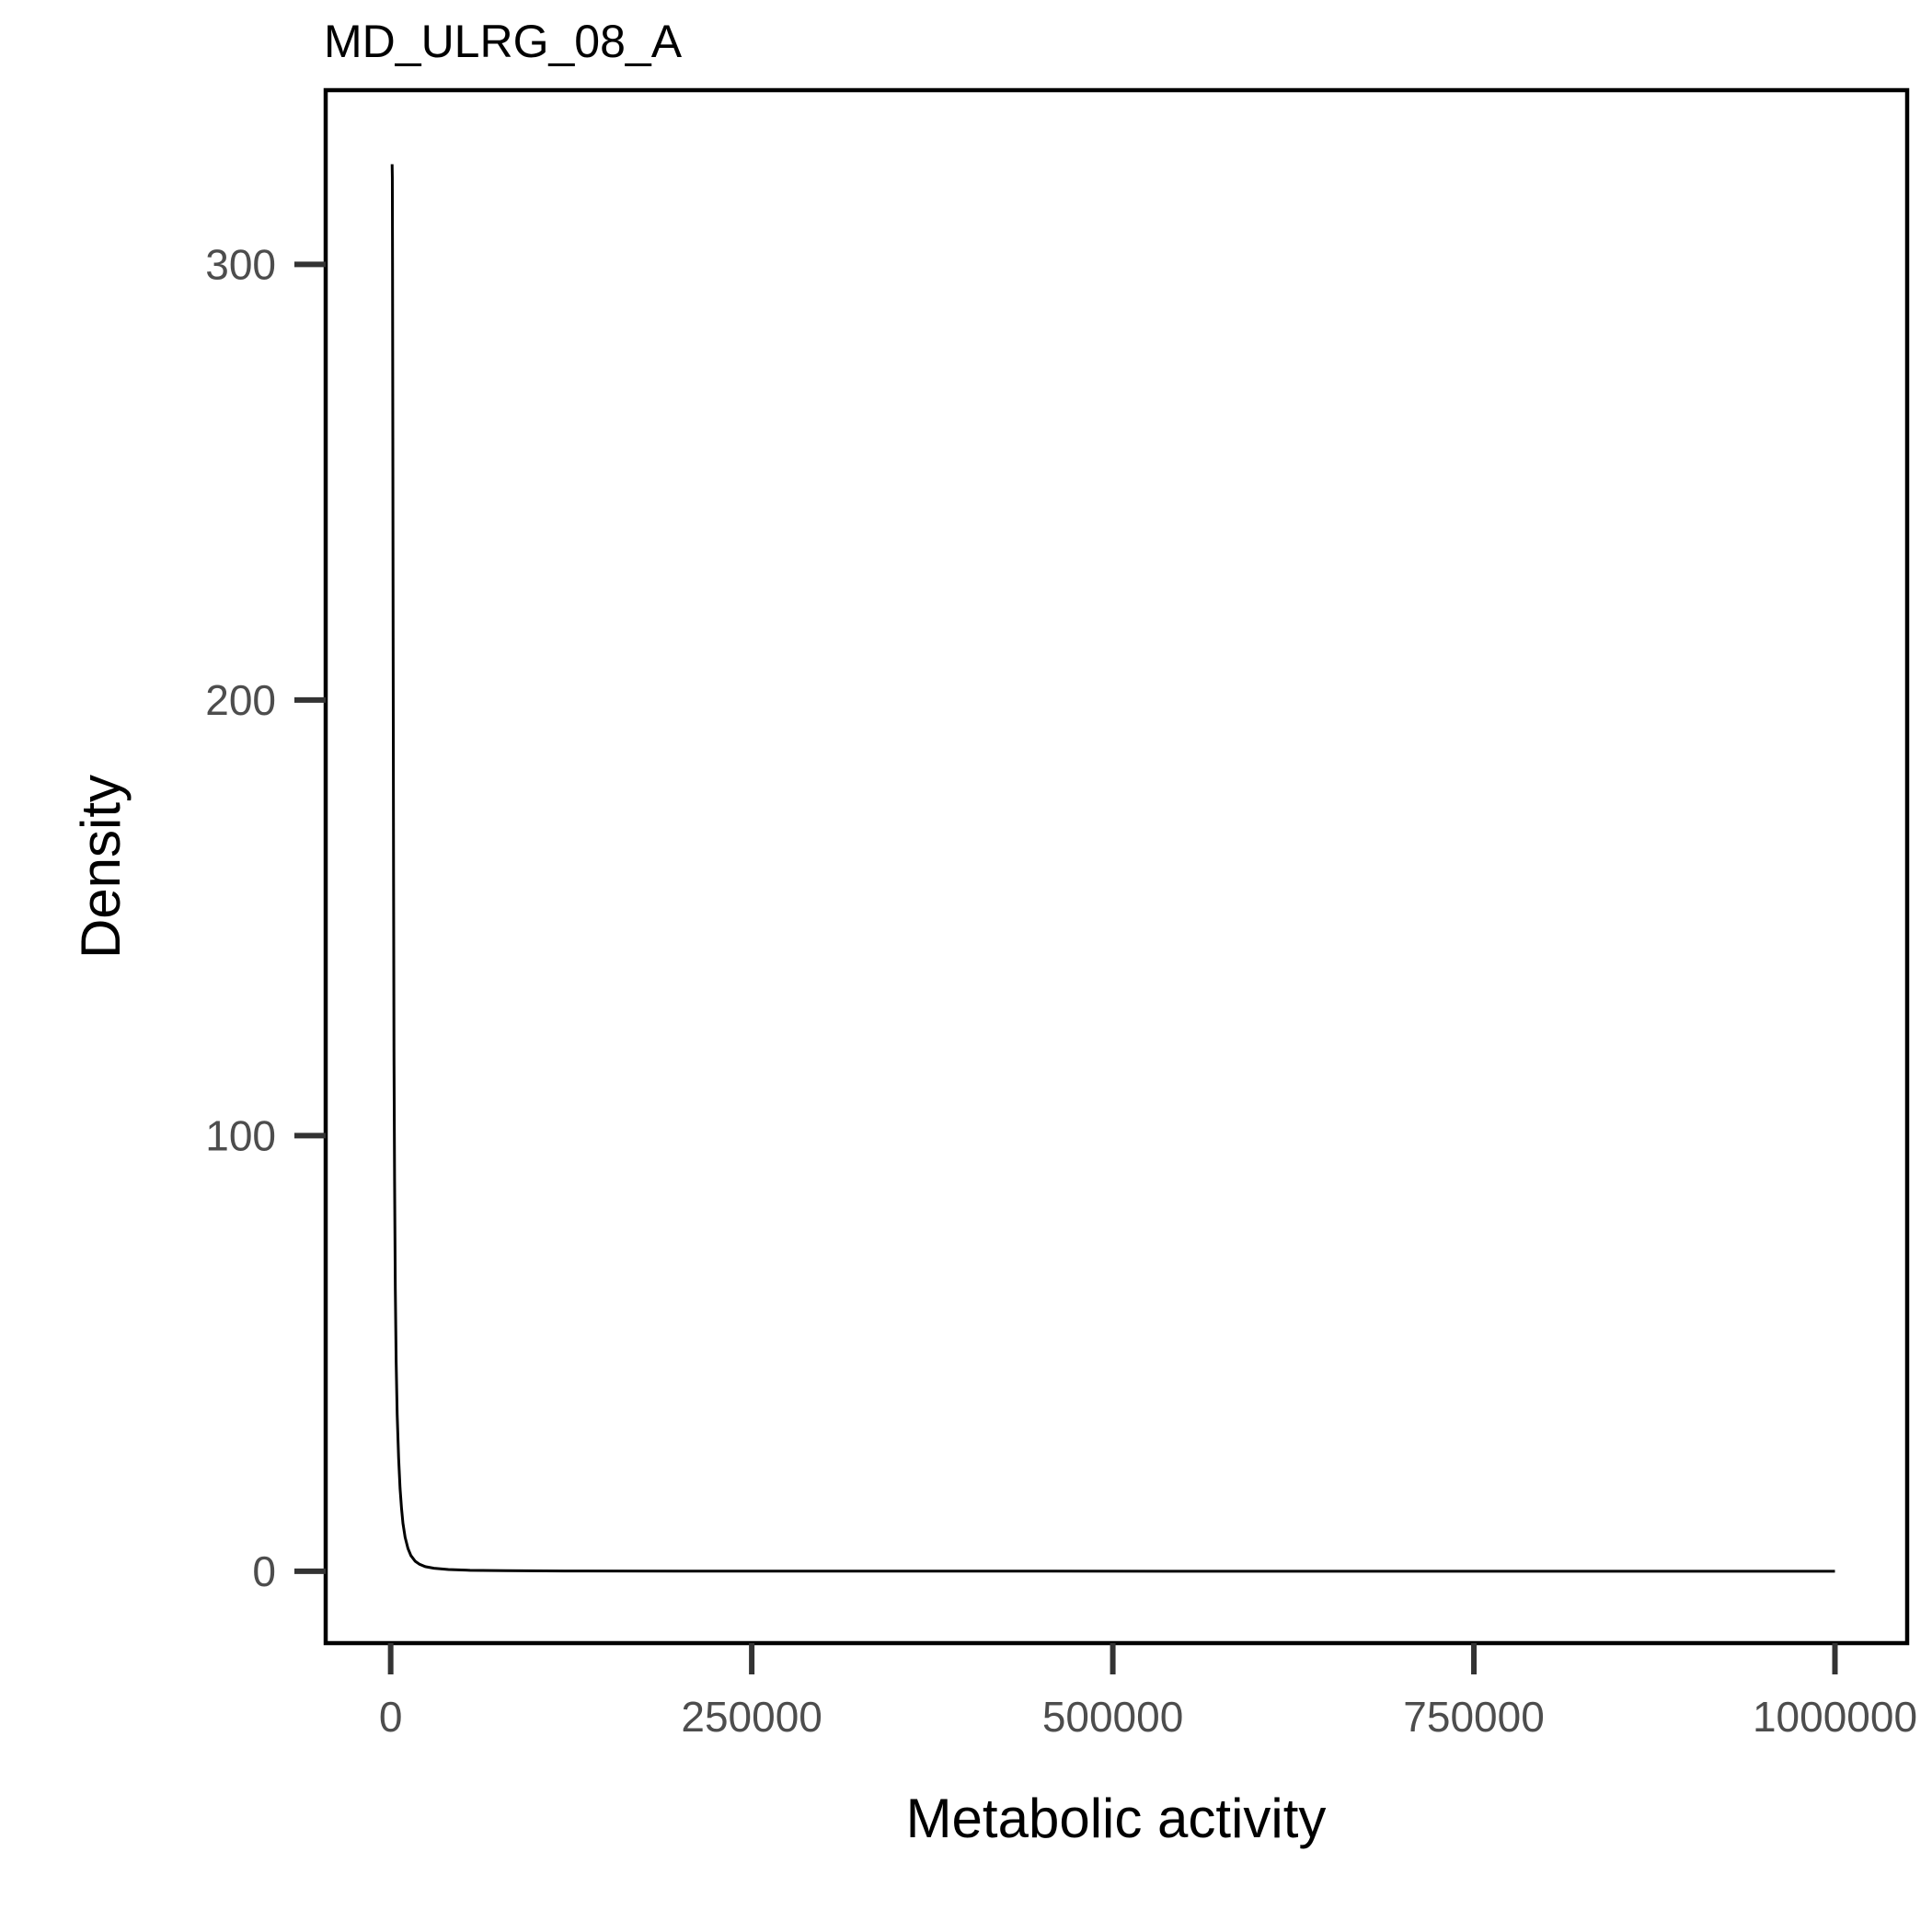 This screenshot has height=1932, width=1932. What do you see at coordinates (1474, 1717) in the screenshot?
I see `x-tick-label: 750000` at bounding box center [1474, 1717].